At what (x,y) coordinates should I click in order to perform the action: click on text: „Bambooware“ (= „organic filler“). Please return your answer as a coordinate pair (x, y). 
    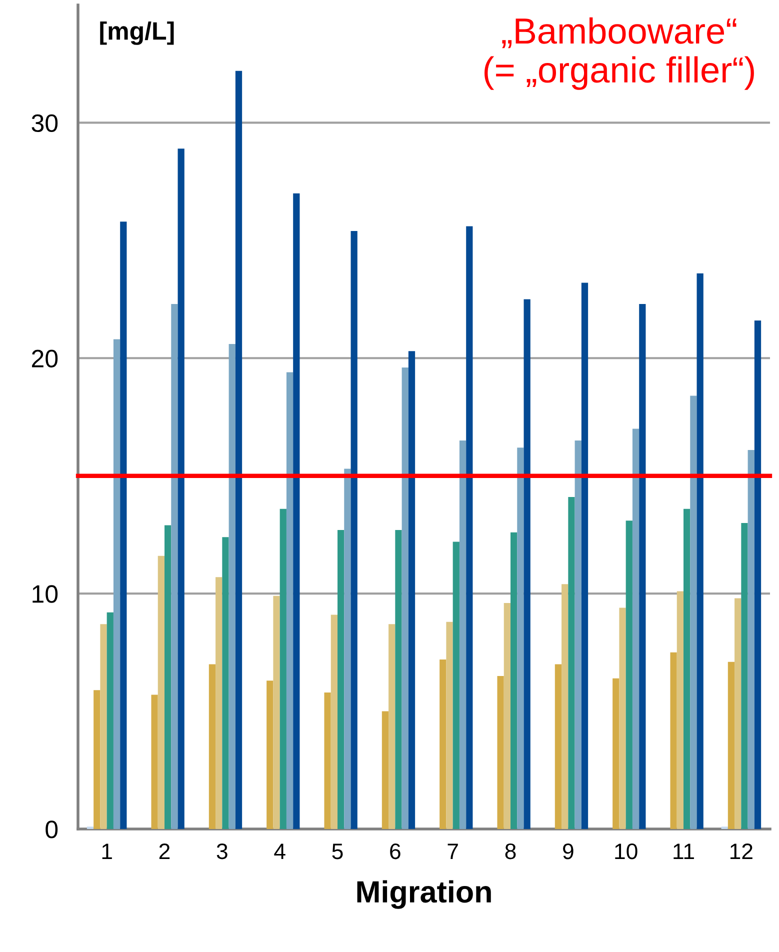
    Looking at the image, I should click on (619, 53).